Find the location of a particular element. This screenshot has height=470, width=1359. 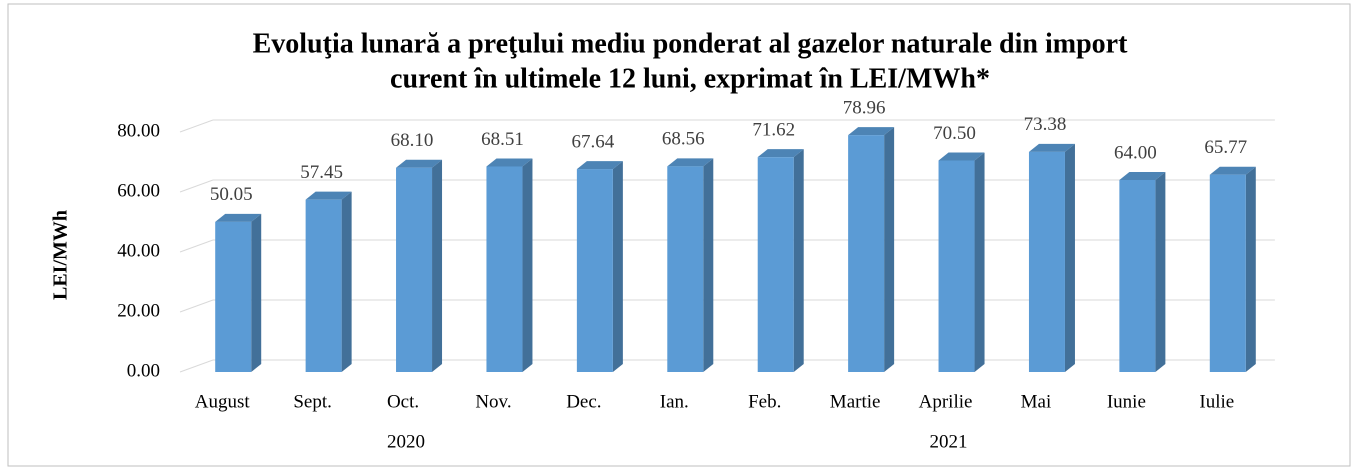

value-label: 71.62 is located at coordinates (773, 129).